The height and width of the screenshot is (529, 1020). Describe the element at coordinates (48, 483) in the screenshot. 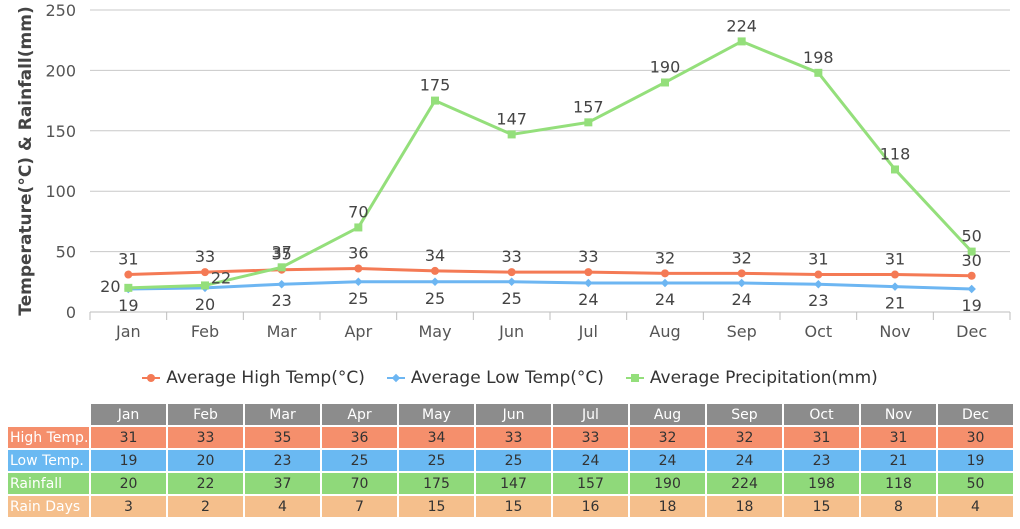

I see `table-row-label: Rainfall` at that location.